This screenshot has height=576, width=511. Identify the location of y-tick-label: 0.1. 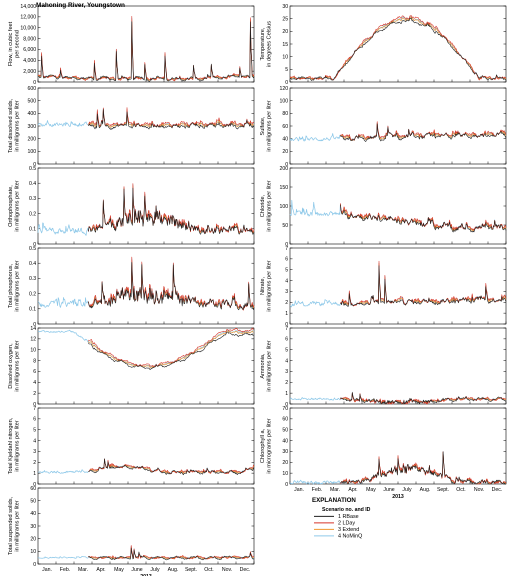
(32, 310).